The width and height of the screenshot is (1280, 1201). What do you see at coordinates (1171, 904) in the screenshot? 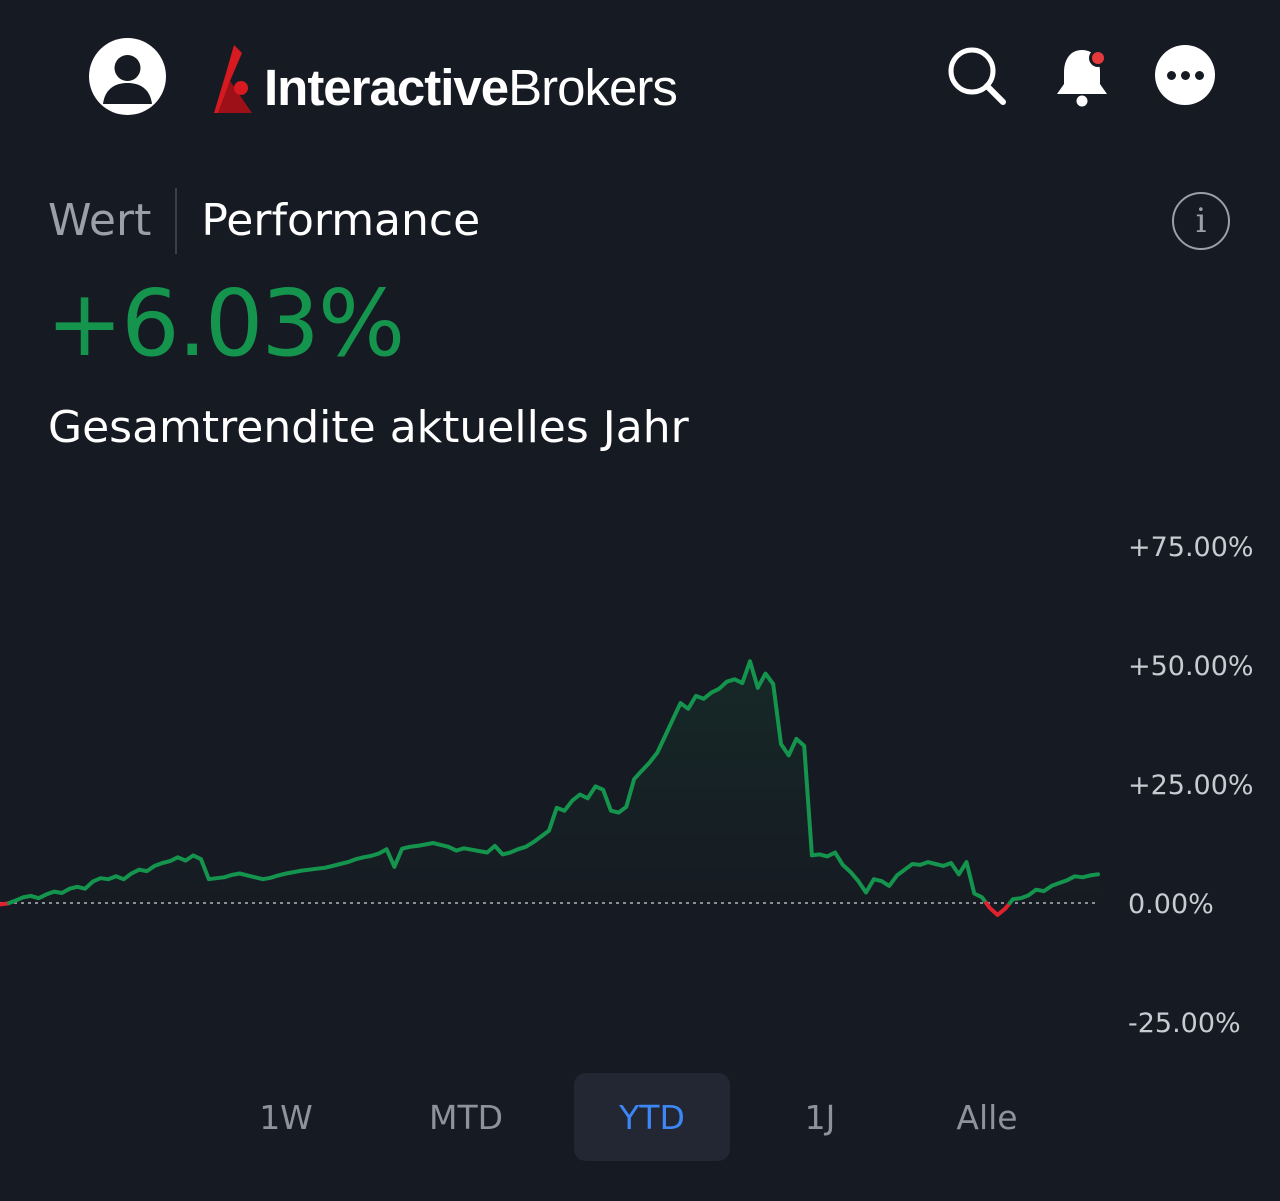
I see `y-axis-tick-label: 0.00%` at bounding box center [1171, 904].